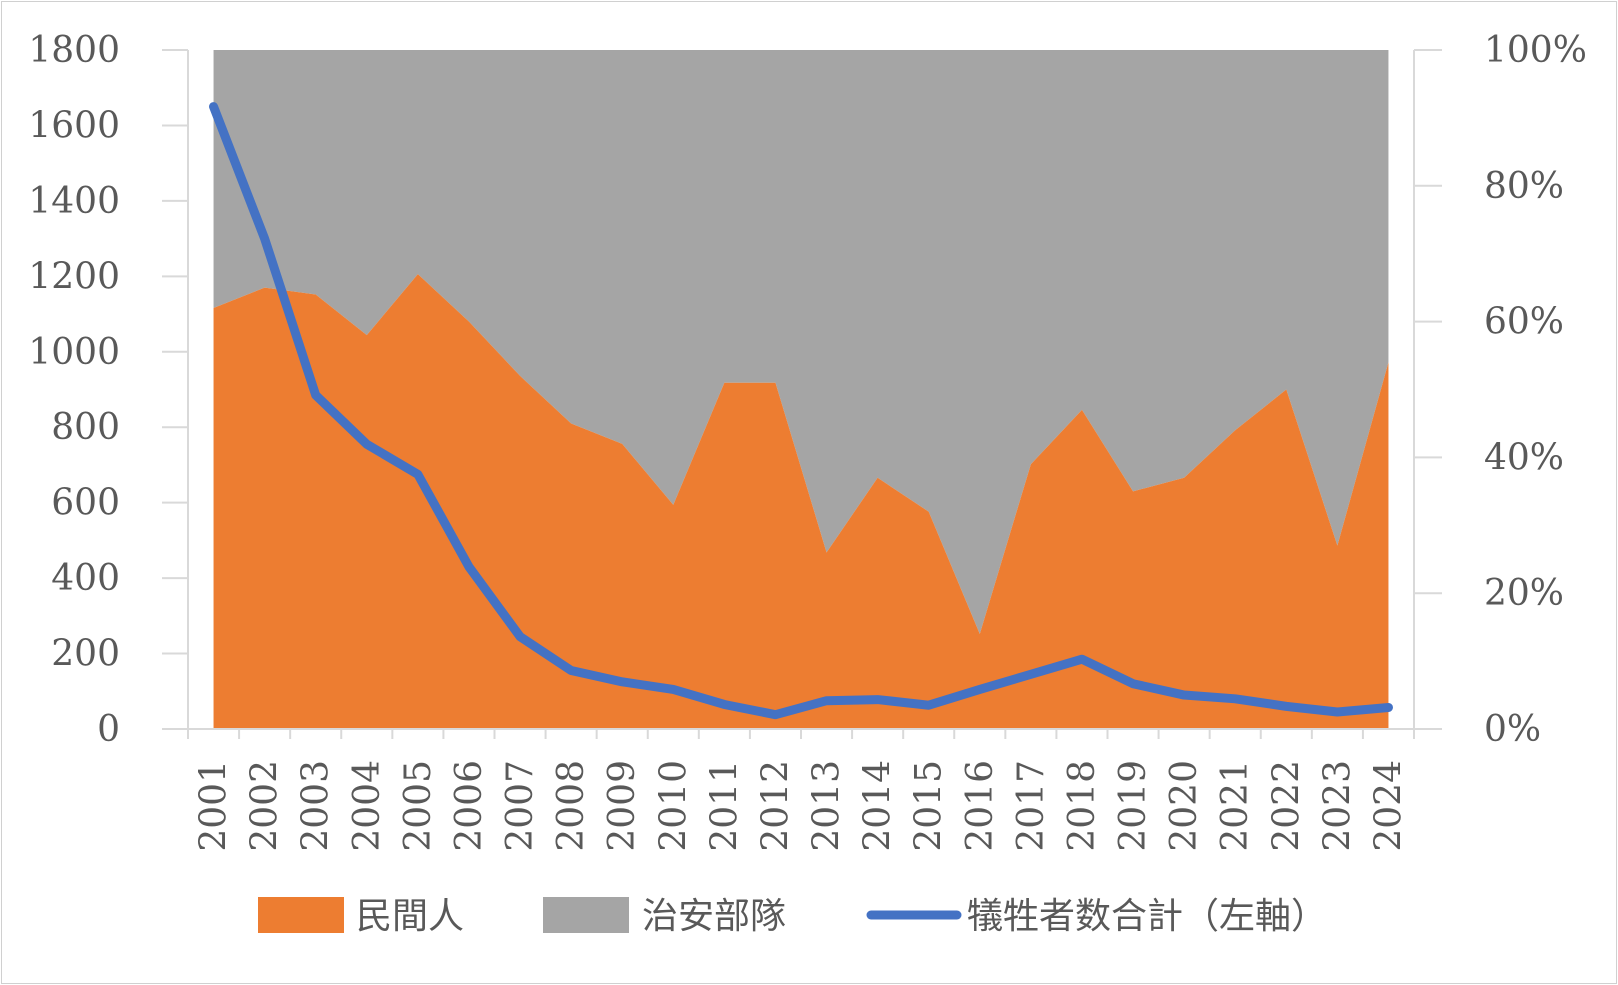 The image size is (1618, 985). What do you see at coordinates (418, 806) in the screenshot?
I see `x-tick-label: 2005` at bounding box center [418, 806].